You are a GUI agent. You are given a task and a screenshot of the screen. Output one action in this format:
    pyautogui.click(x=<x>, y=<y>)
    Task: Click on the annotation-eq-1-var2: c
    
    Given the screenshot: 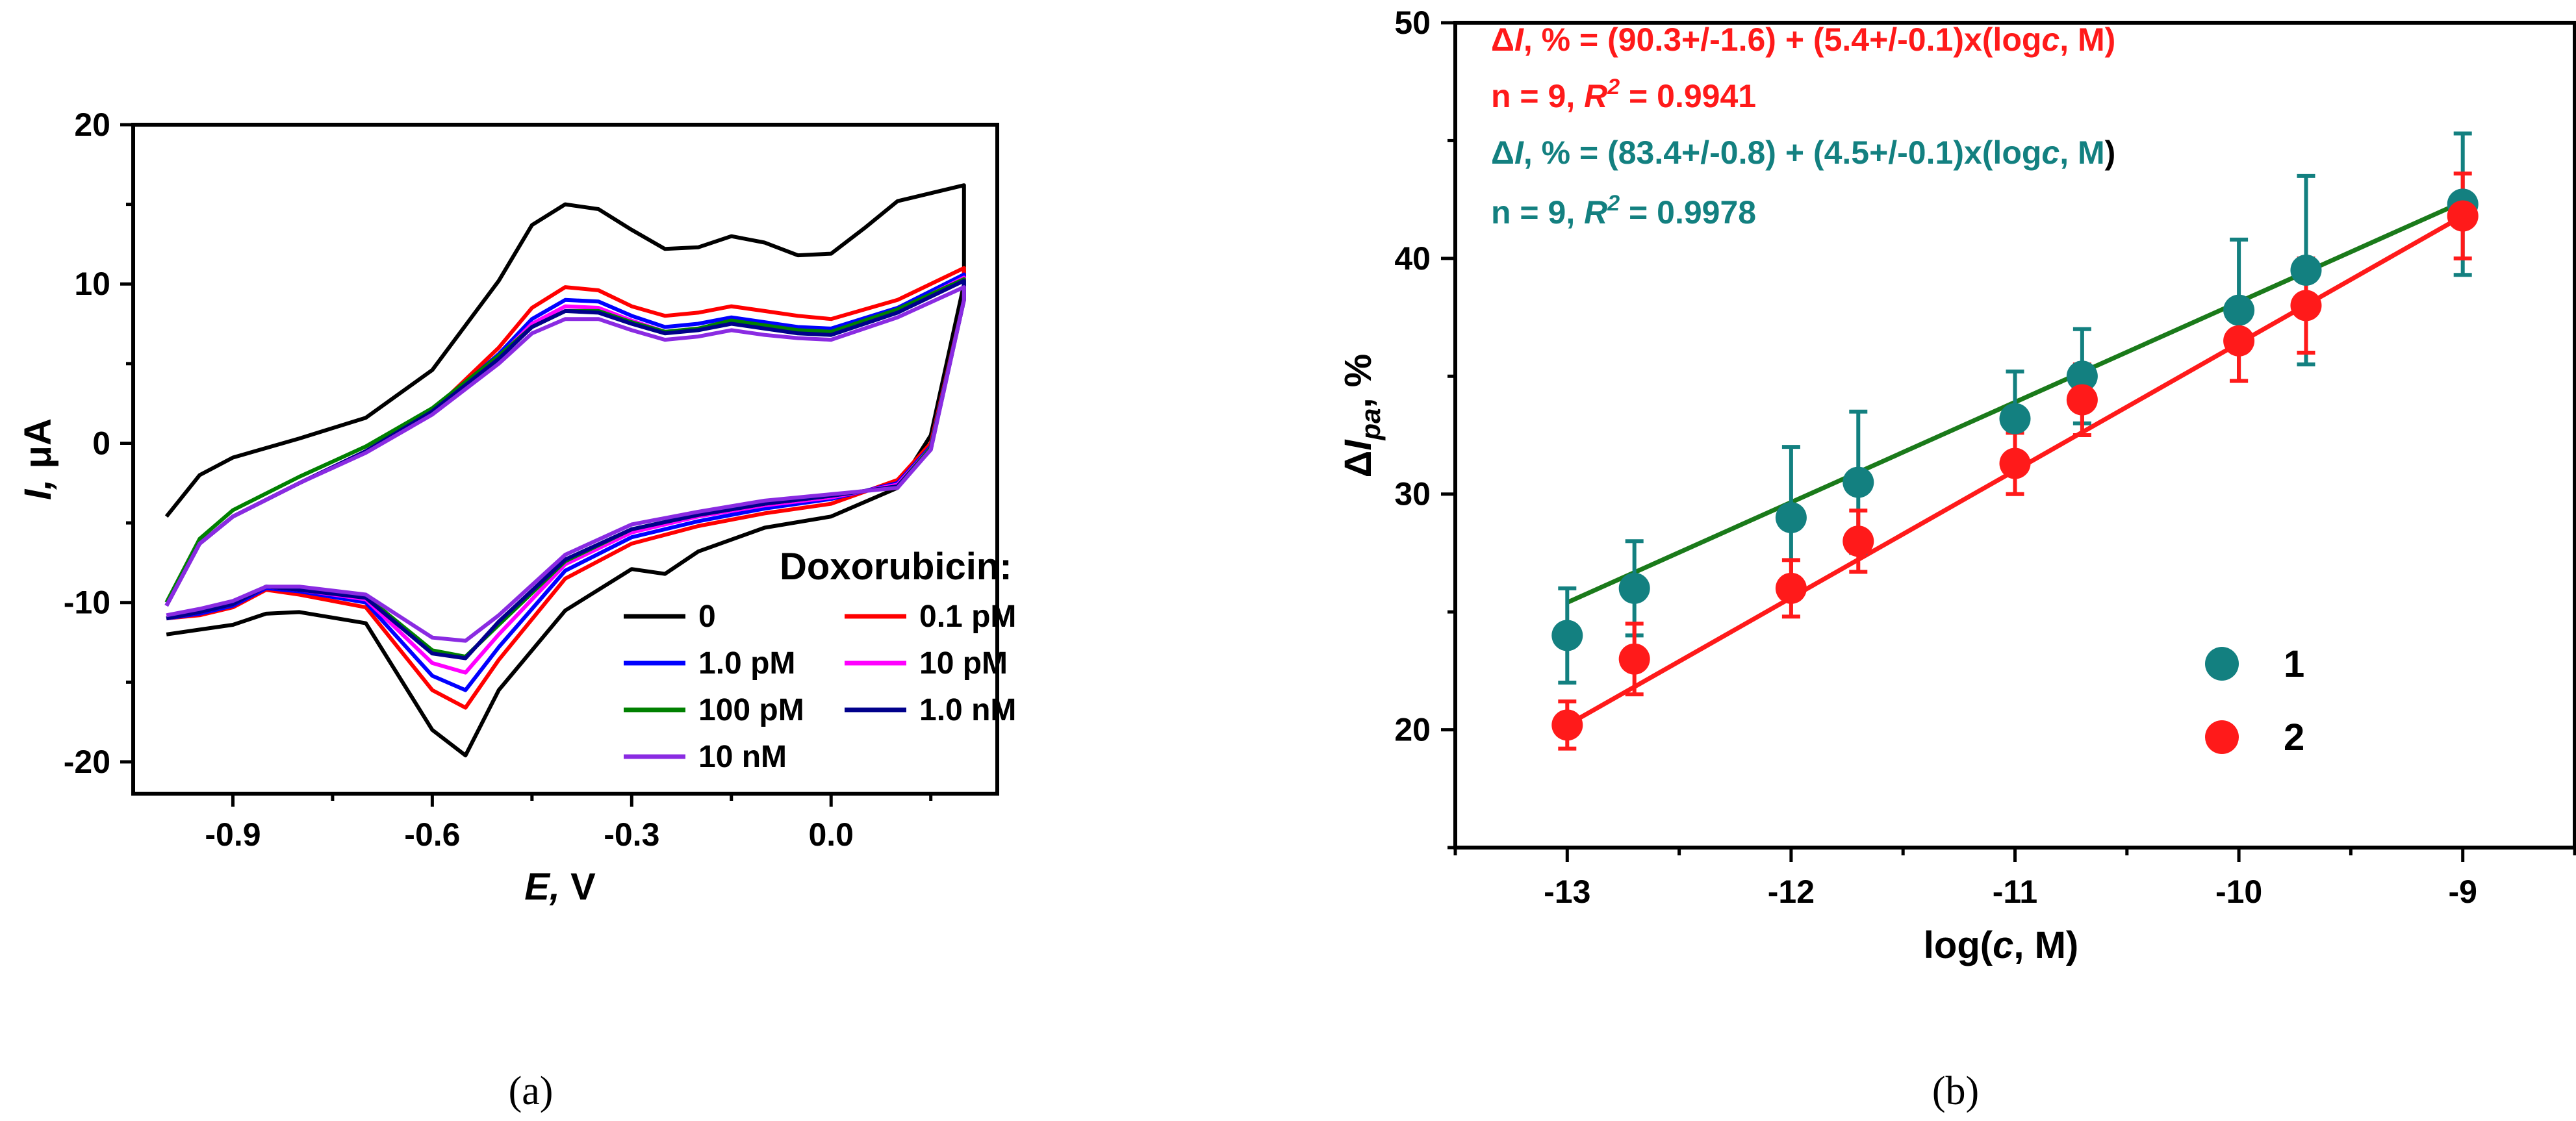 What is the action you would take?
    pyautogui.click(x=2050, y=153)
    